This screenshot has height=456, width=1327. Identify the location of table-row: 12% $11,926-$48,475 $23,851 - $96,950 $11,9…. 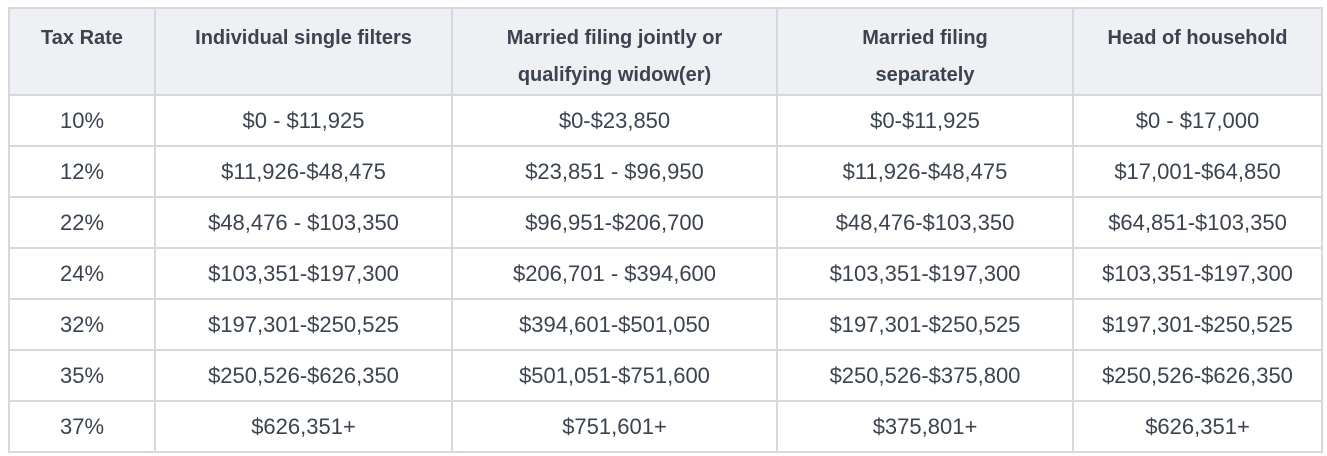
(665, 171).